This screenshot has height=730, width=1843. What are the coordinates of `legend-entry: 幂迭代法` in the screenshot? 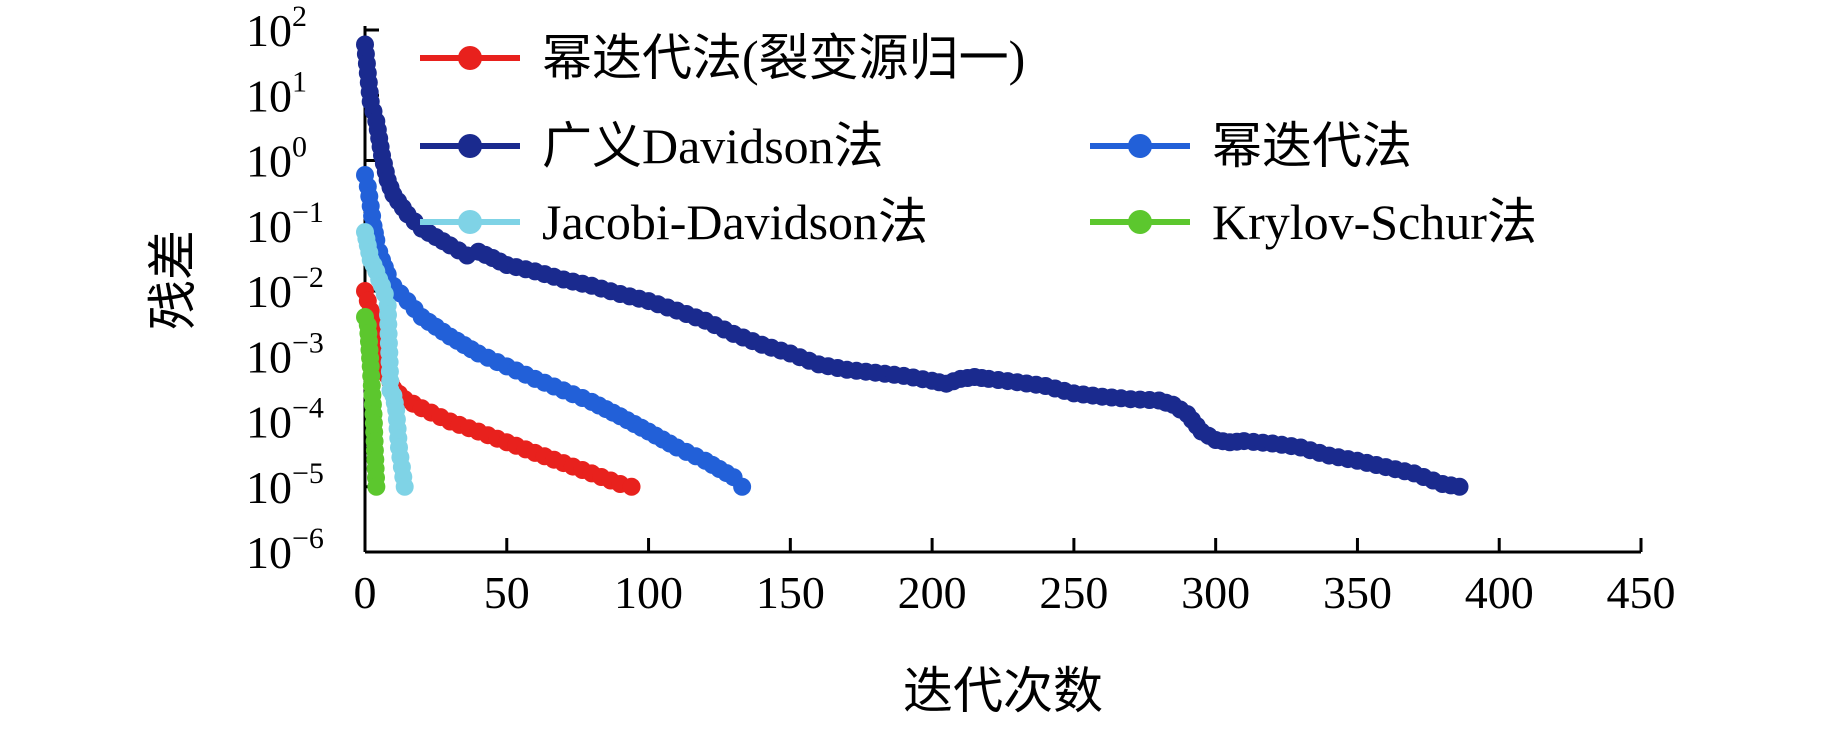 It's located at (1251, 146).